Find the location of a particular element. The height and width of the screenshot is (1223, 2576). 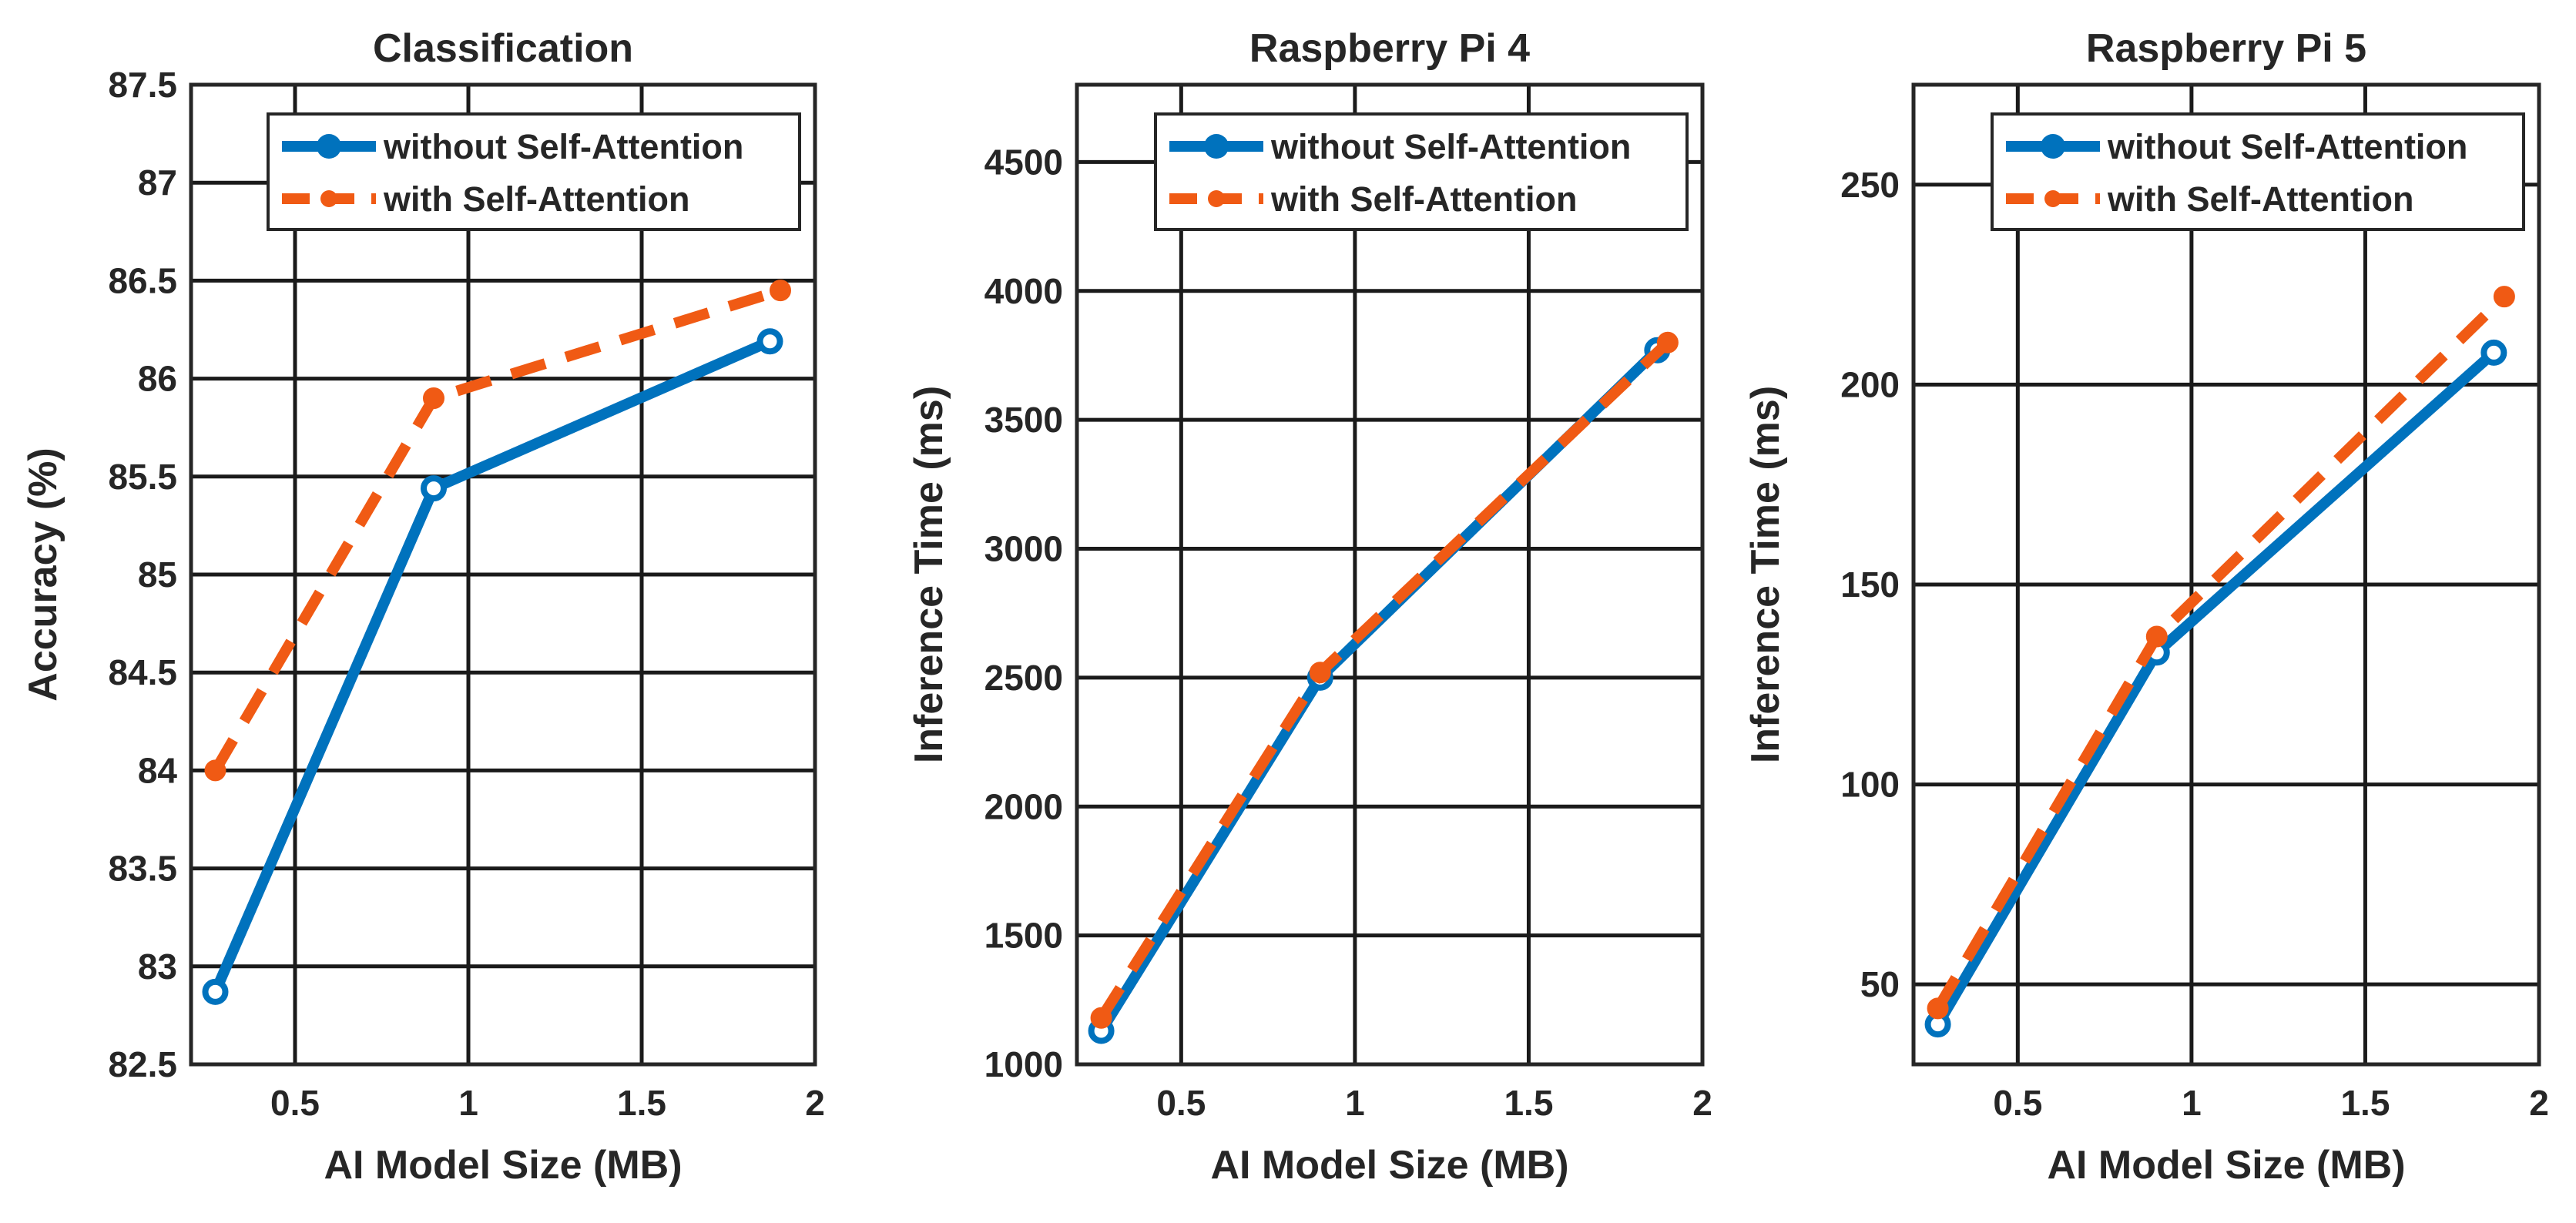

chart-title: Raspberry Pi 4 is located at coordinates (1389, 48).